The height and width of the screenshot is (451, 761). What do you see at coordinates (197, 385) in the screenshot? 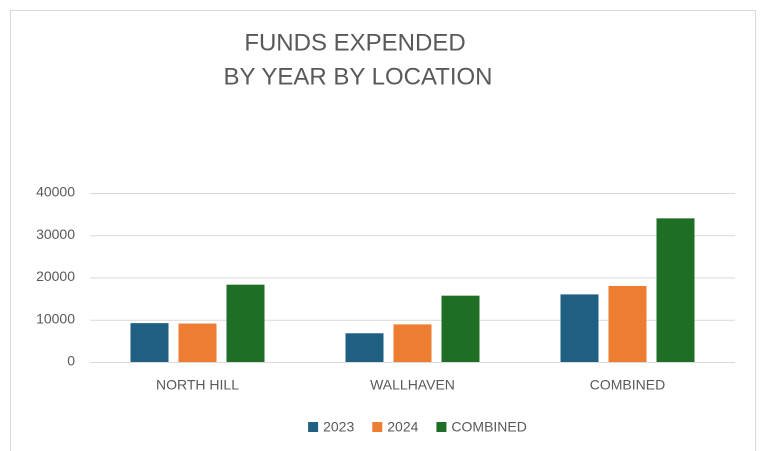
I see `x-tick-label: NORTH HILL` at bounding box center [197, 385].